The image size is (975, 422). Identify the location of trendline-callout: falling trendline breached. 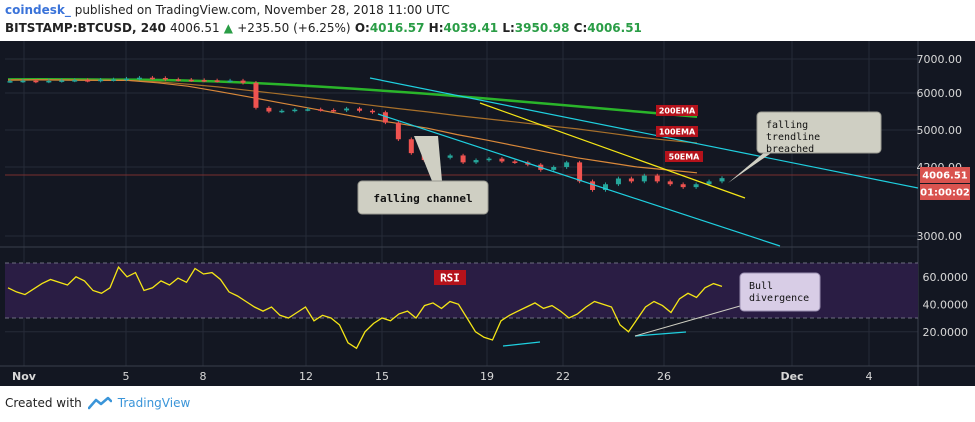
(805, 147).